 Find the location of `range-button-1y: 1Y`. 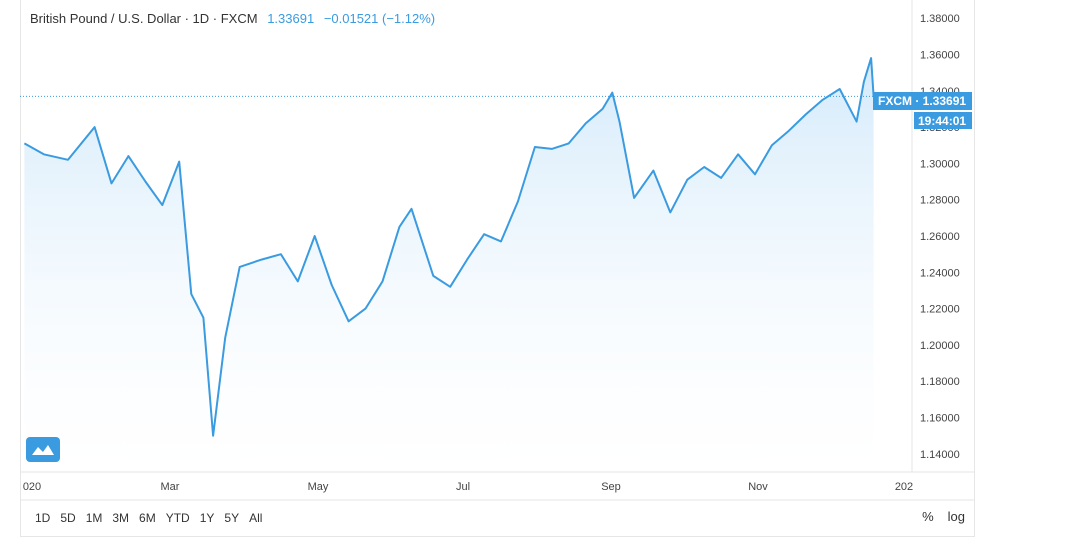

range-button-1y: 1Y is located at coordinates (207, 518).